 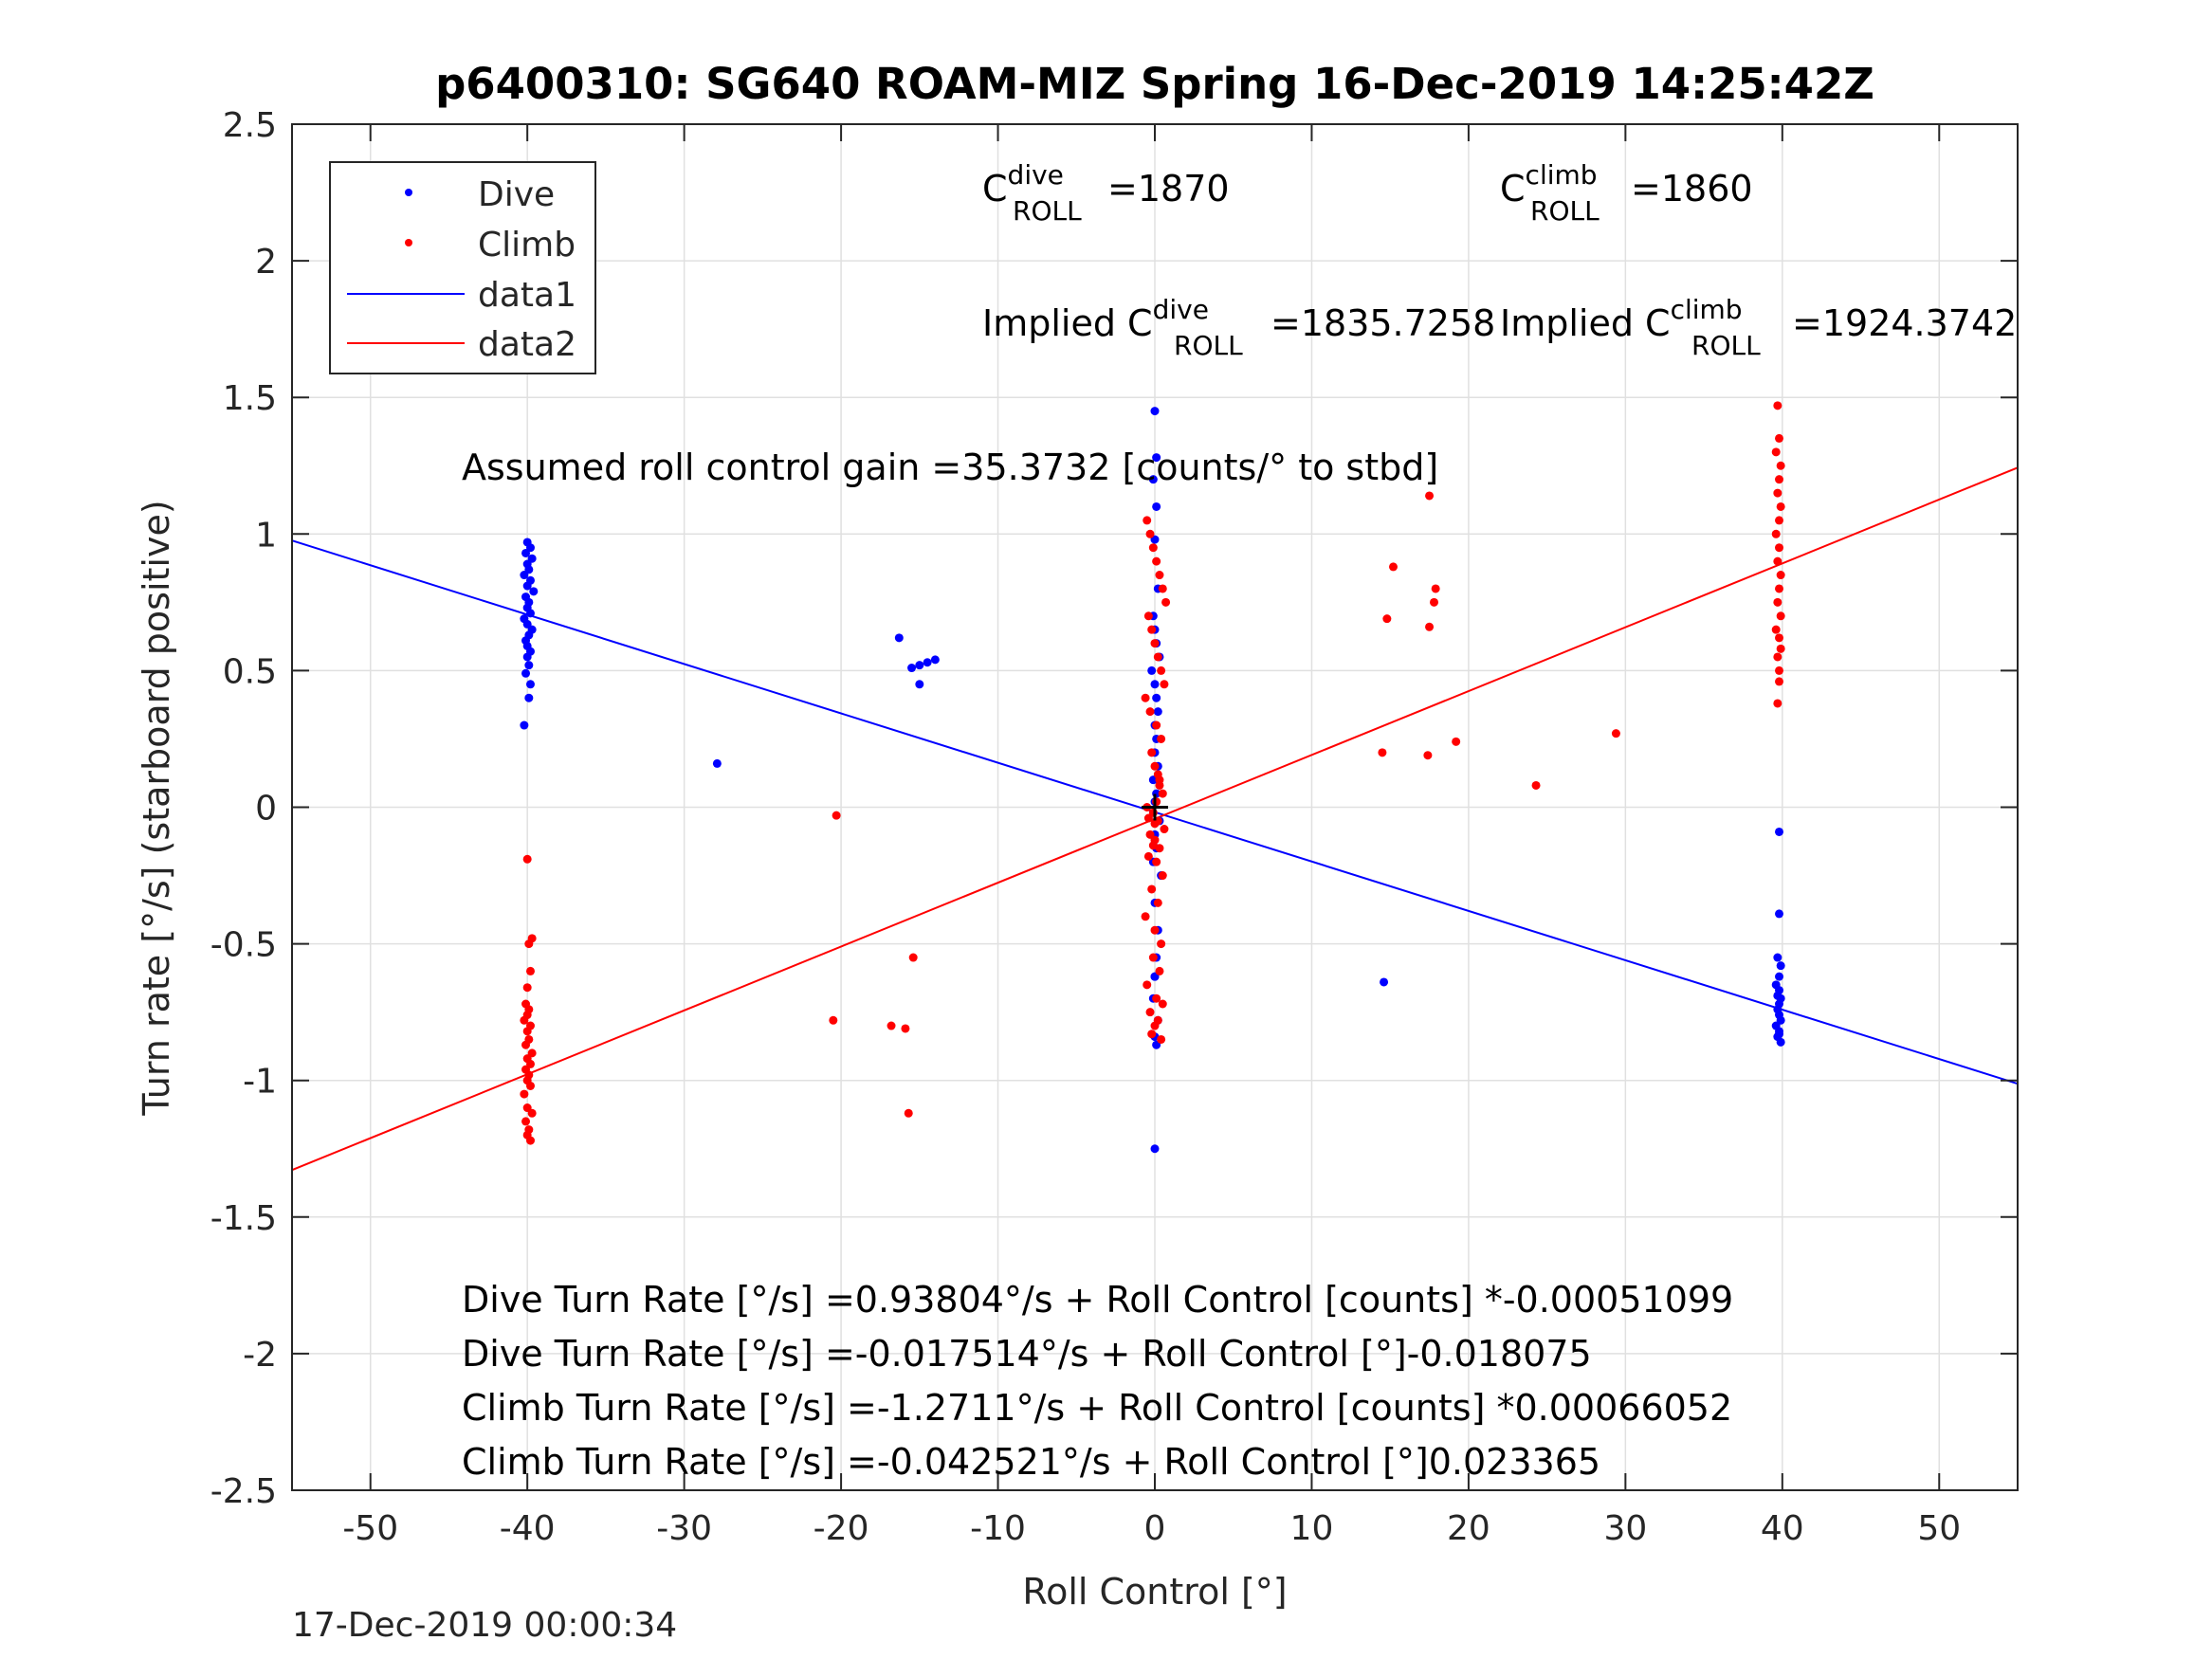 I want to click on c-dive-annotation: Cdive ROLL =1870, so click(x=1106, y=193).